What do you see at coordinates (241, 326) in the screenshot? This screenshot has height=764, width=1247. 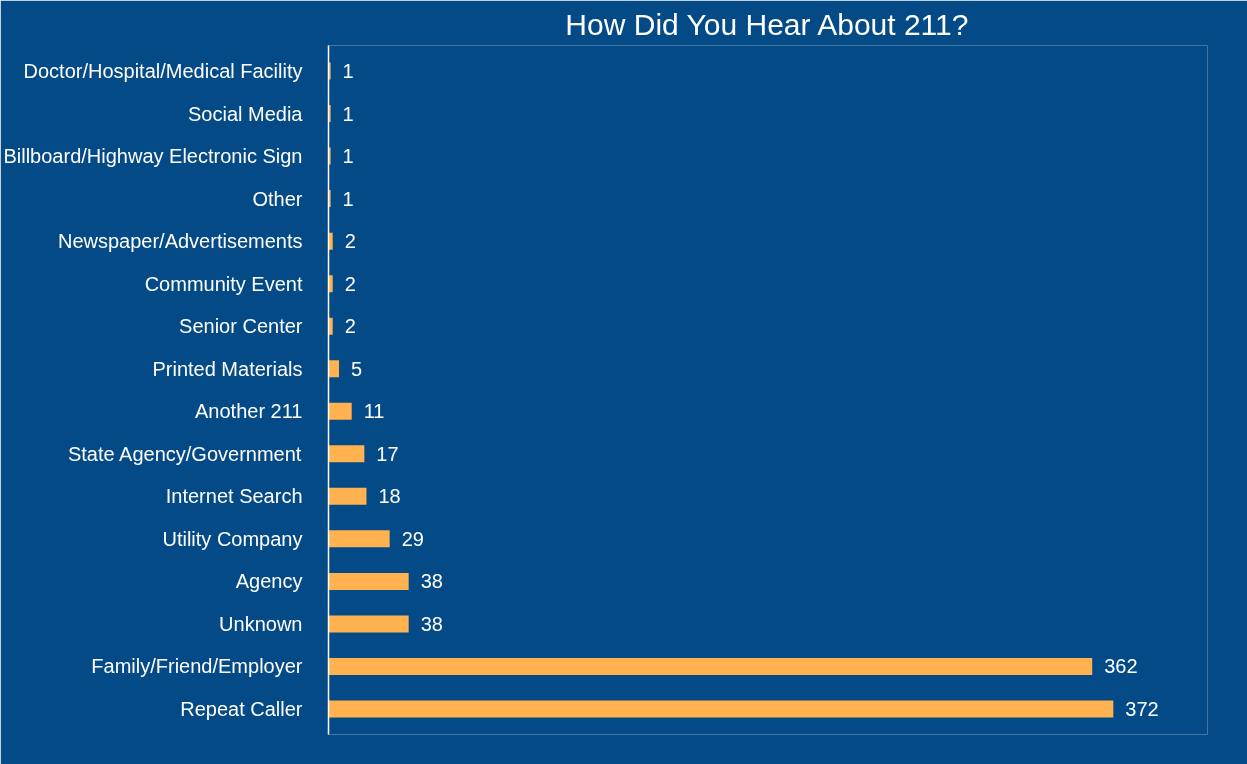 I see `y-tick-label: Senior Center` at bounding box center [241, 326].